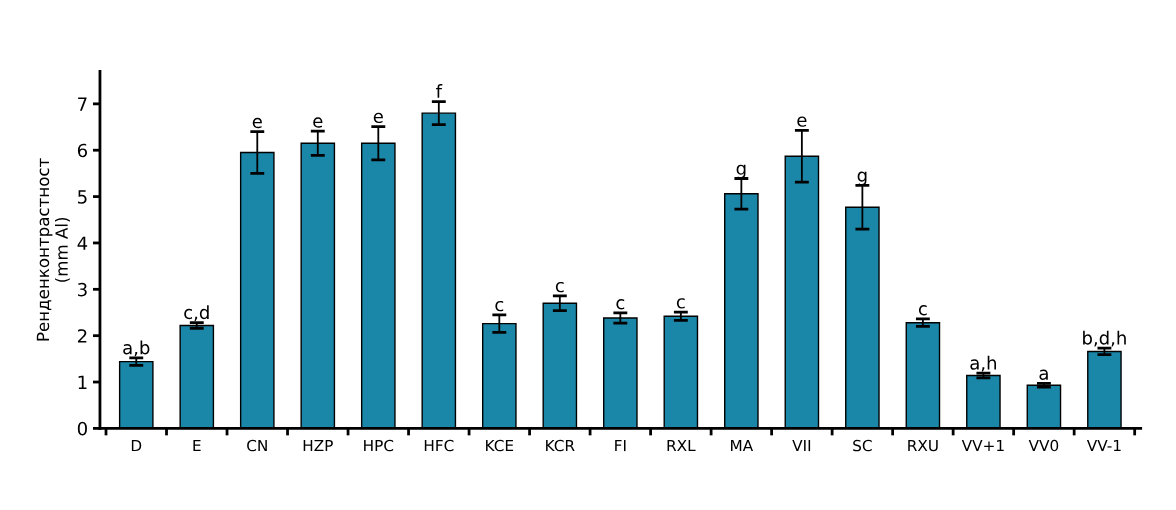 The height and width of the screenshot is (510, 1176). I want to click on x-tick-label: RXL, so click(681, 445).